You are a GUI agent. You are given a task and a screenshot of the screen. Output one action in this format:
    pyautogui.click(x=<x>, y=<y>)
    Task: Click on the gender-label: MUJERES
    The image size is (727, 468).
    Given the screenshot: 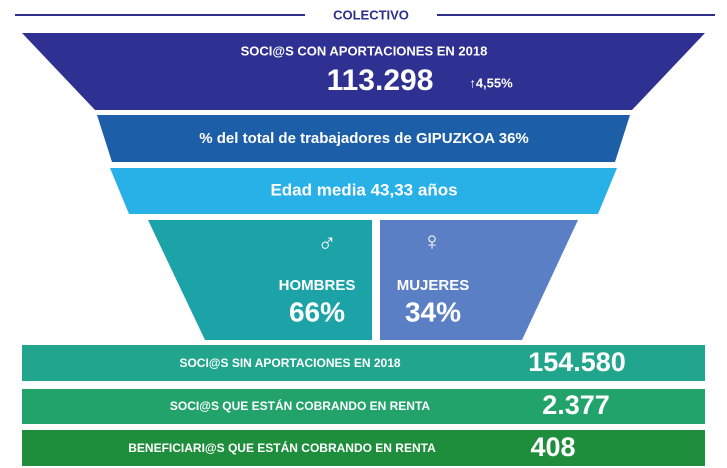 What is the action you would take?
    pyautogui.click(x=433, y=285)
    